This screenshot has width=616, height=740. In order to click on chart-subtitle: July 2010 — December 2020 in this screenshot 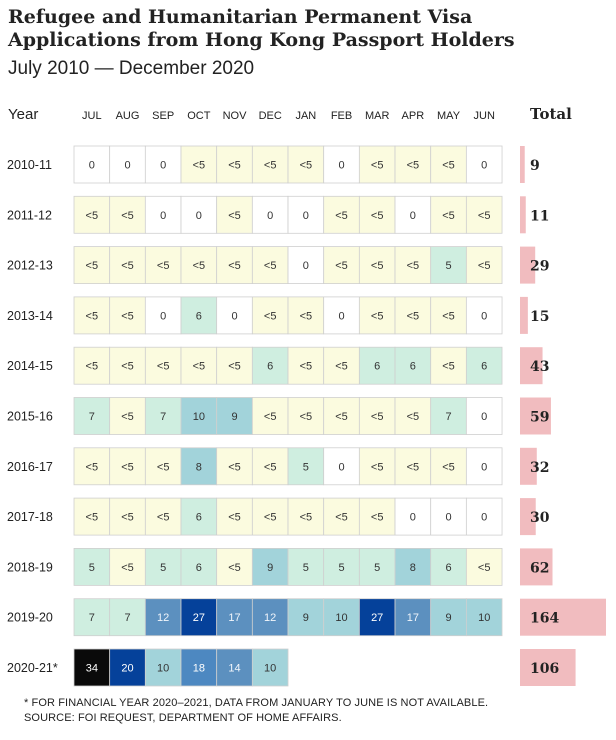, I will do `click(131, 68)`.